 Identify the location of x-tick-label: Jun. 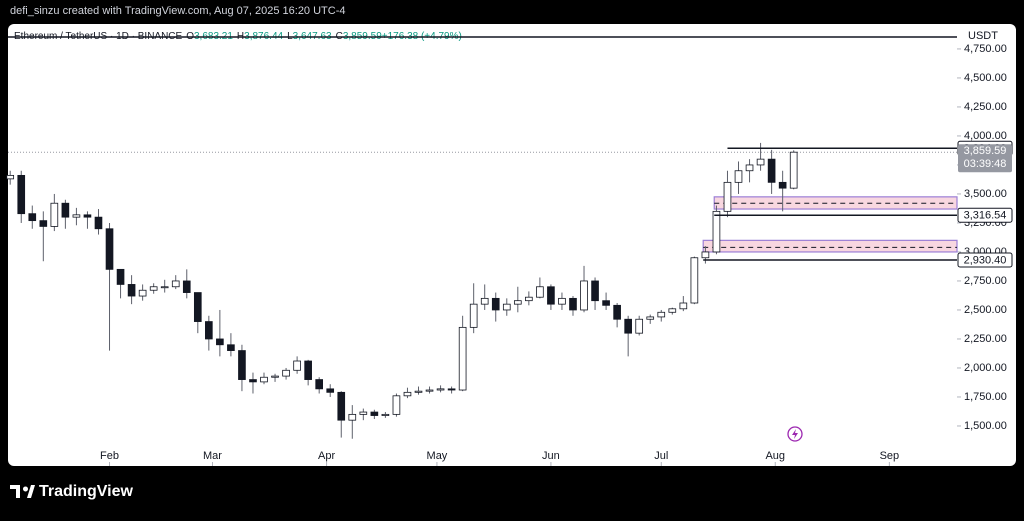
(551, 456).